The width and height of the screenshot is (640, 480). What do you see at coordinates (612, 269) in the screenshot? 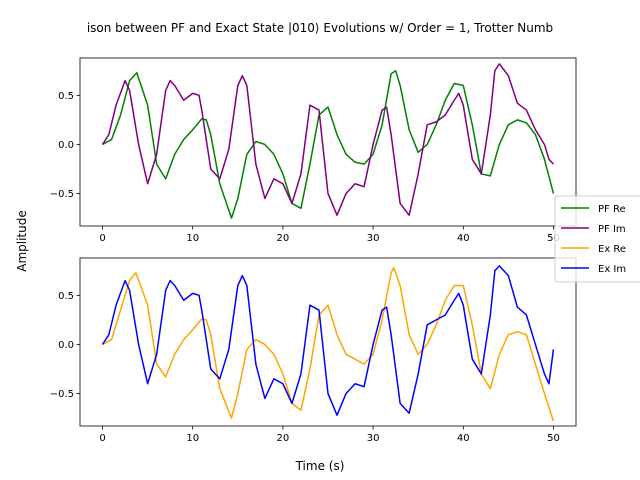
I see `legend-entry-label: Ex Im` at bounding box center [612, 269].